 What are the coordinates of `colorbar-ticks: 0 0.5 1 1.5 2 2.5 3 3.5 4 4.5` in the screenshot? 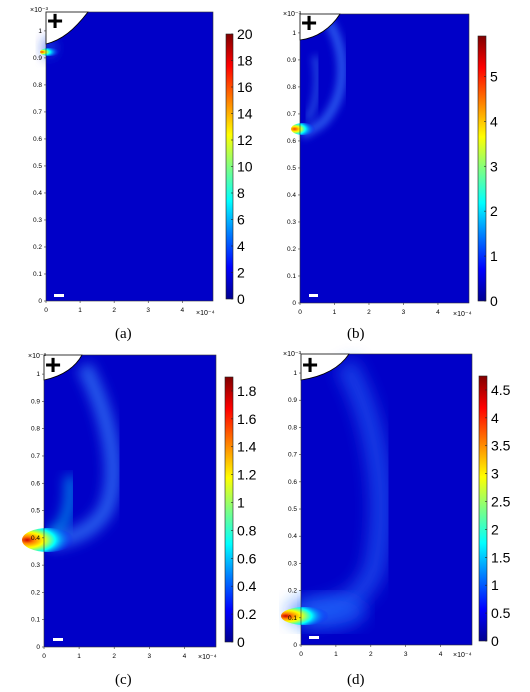 It's located at (498, 515).